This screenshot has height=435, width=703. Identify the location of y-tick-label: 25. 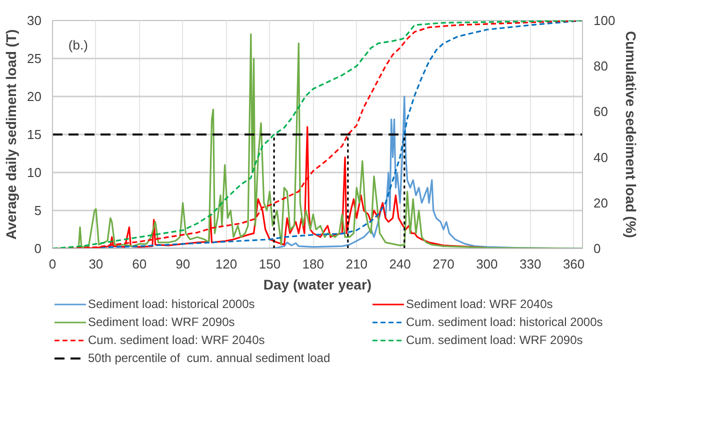
(34, 58).